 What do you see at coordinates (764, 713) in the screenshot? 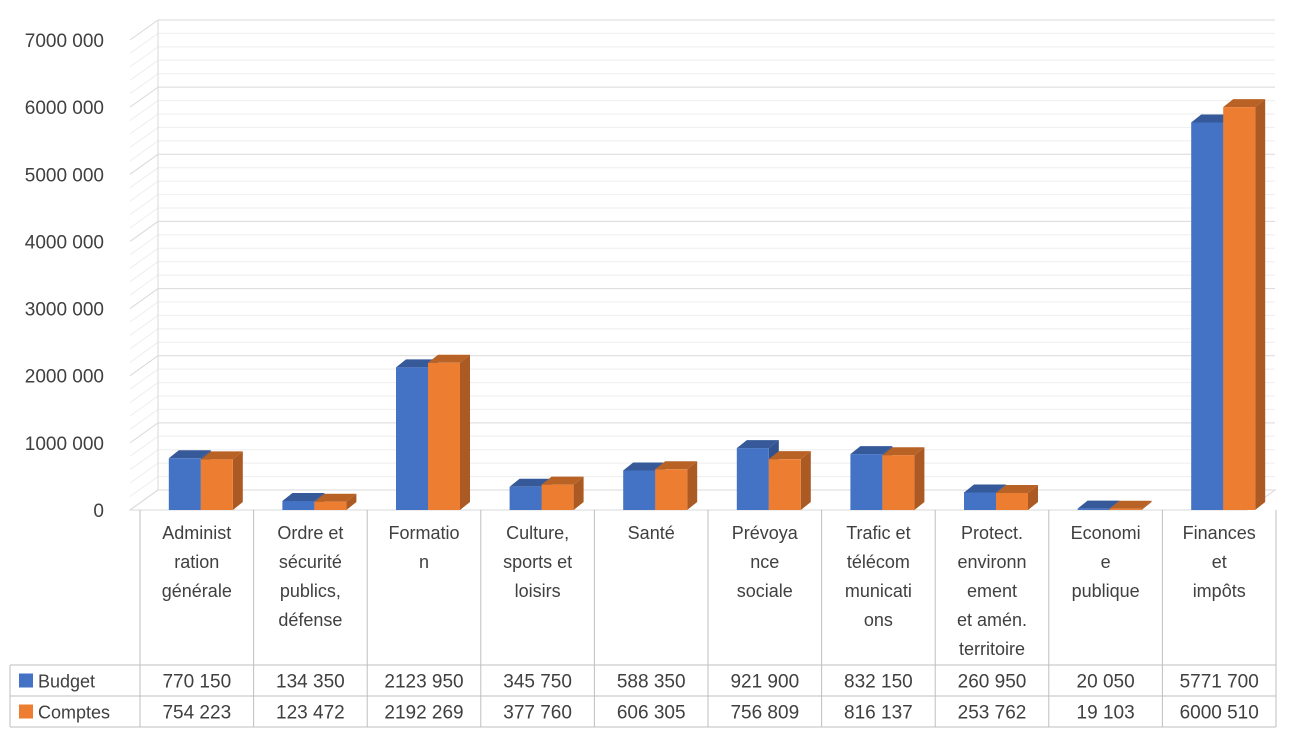
I see `data-table-value: 756 809` at bounding box center [764, 713].